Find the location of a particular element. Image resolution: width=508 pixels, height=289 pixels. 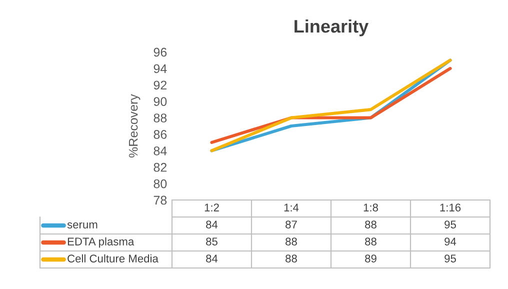

y-tick-label: 86 is located at coordinates (160, 134).